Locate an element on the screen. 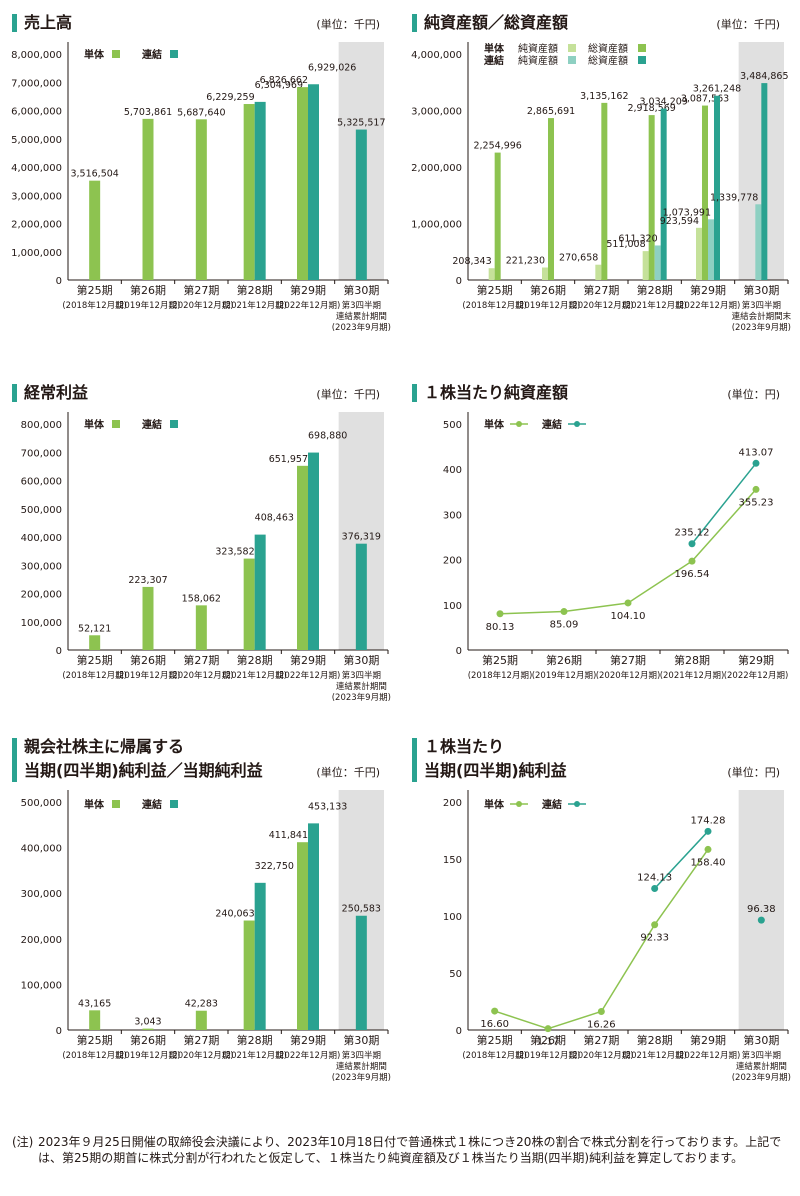 Image resolution: width=800 pixels, height=1196 pixels. legend-marker is located at coordinates (577, 424).